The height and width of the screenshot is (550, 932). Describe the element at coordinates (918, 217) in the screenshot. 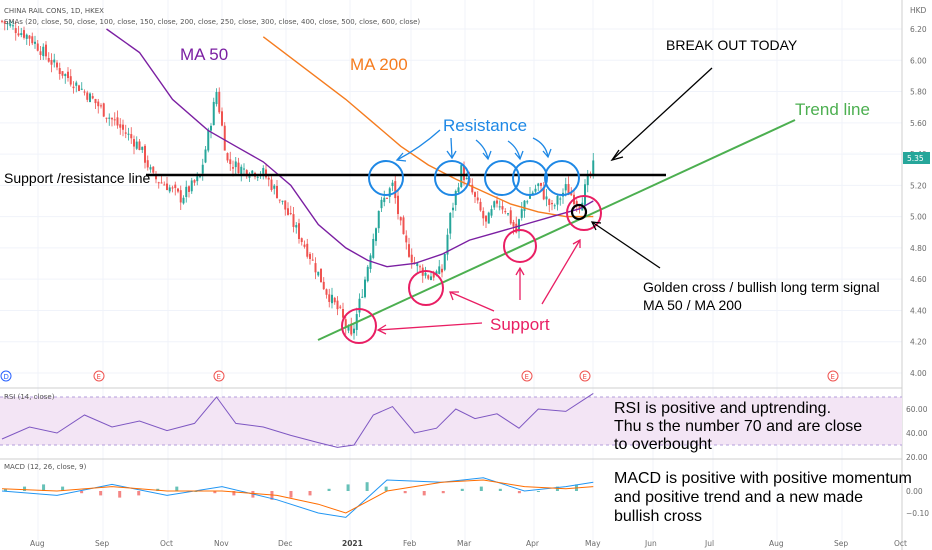

I see `price-tick: 5.00` at that location.